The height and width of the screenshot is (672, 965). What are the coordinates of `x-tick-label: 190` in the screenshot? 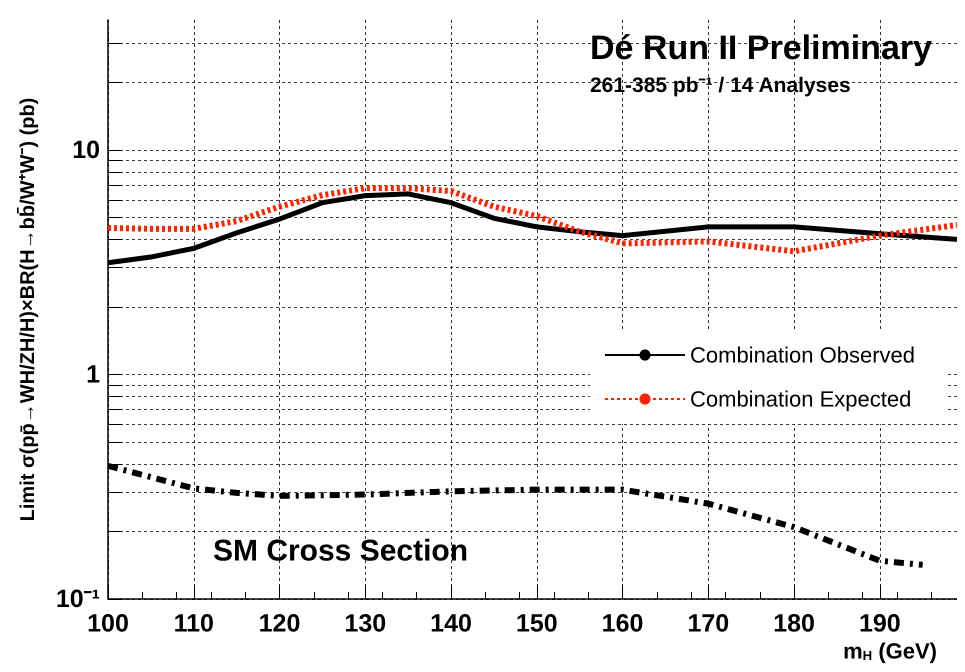 It's located at (879, 624).